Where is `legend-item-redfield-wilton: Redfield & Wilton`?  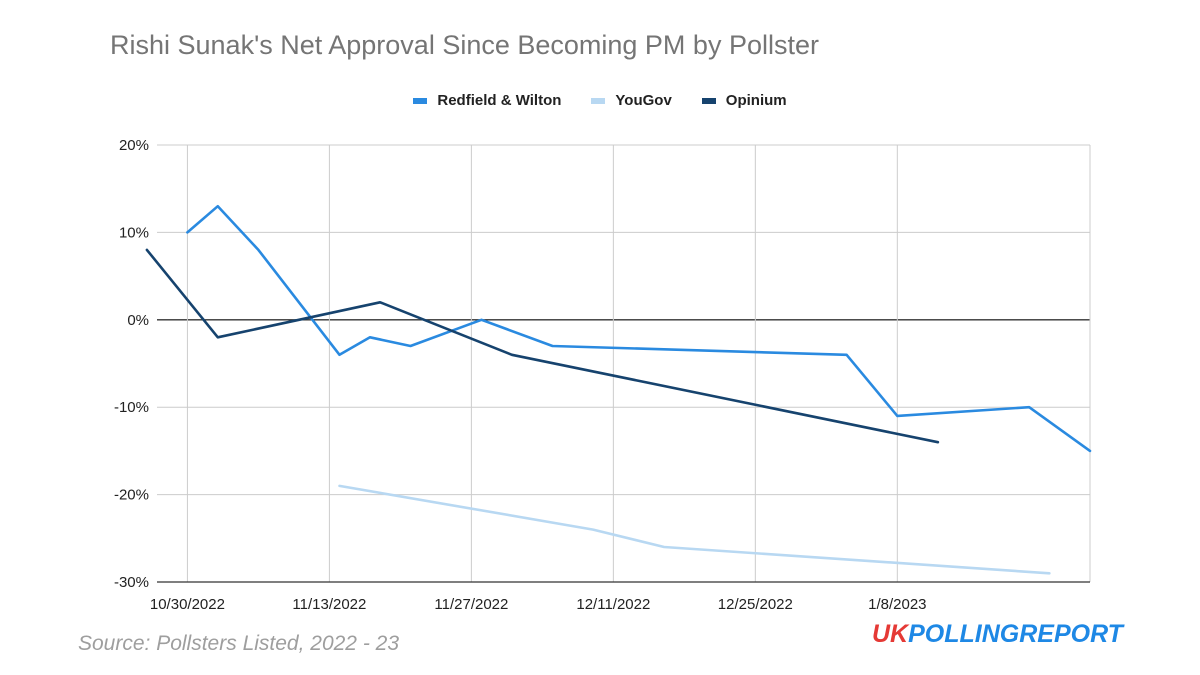 legend-item-redfield-wilton: Redfield & Wilton is located at coordinates (487, 100).